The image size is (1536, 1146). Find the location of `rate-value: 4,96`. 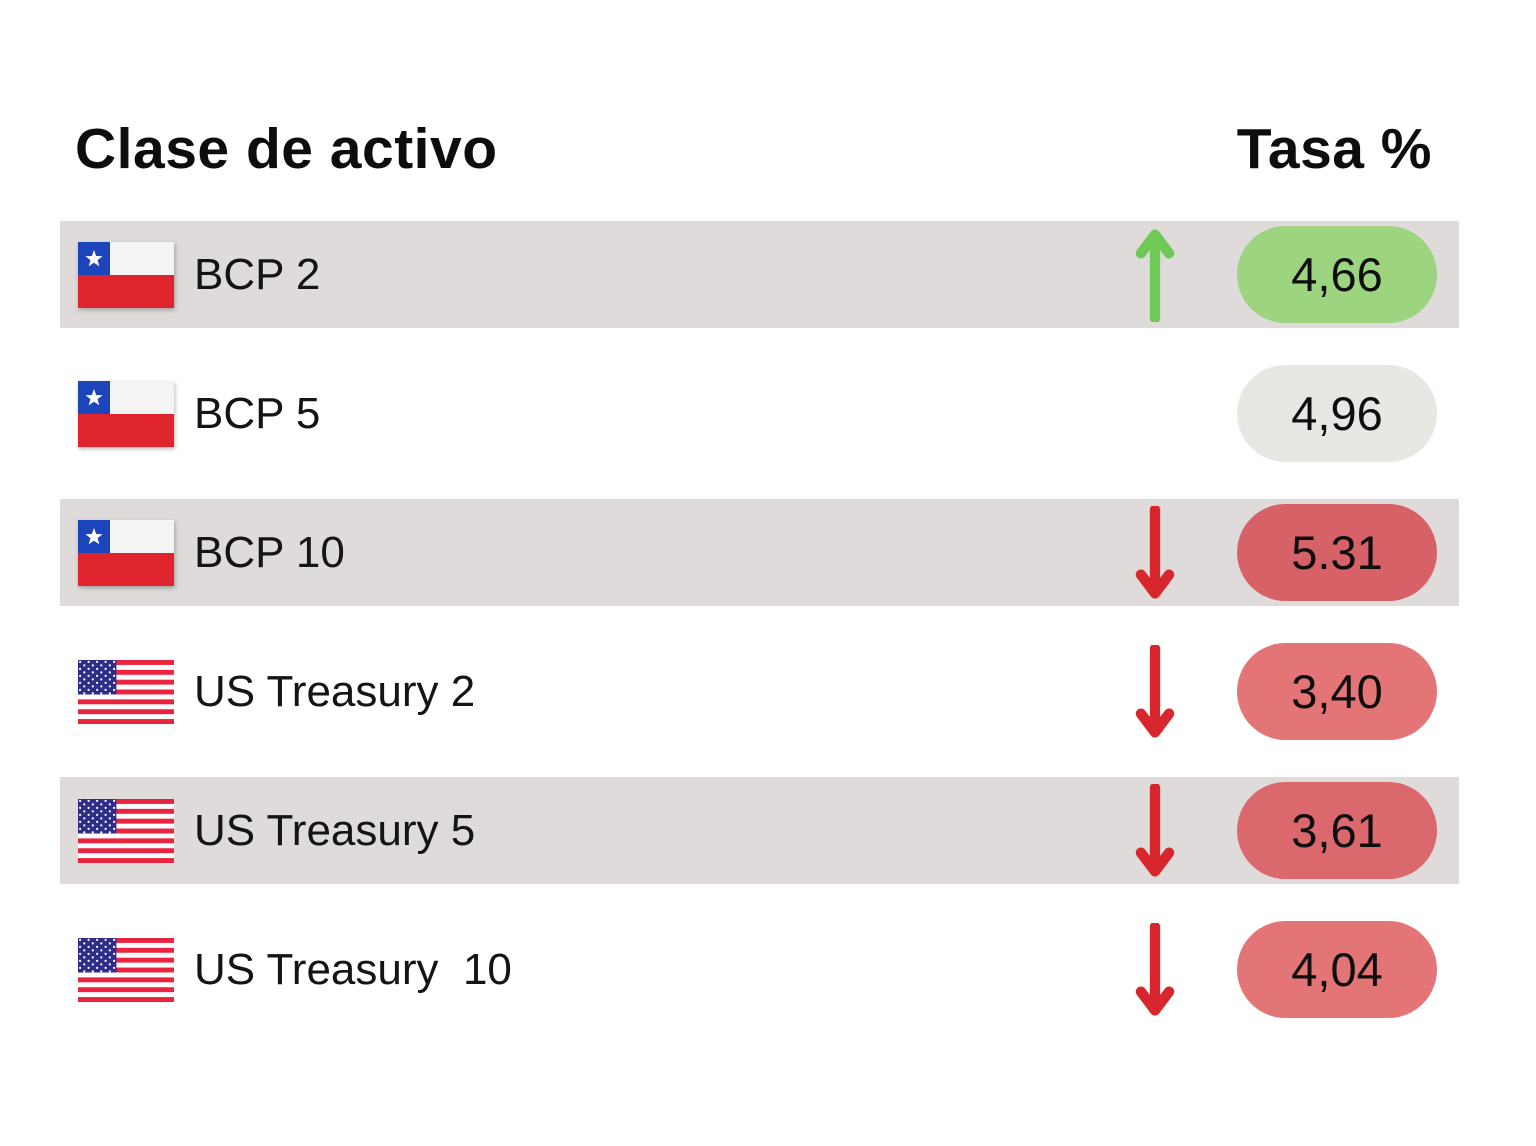

rate-value: 4,96 is located at coordinates (1337, 413).